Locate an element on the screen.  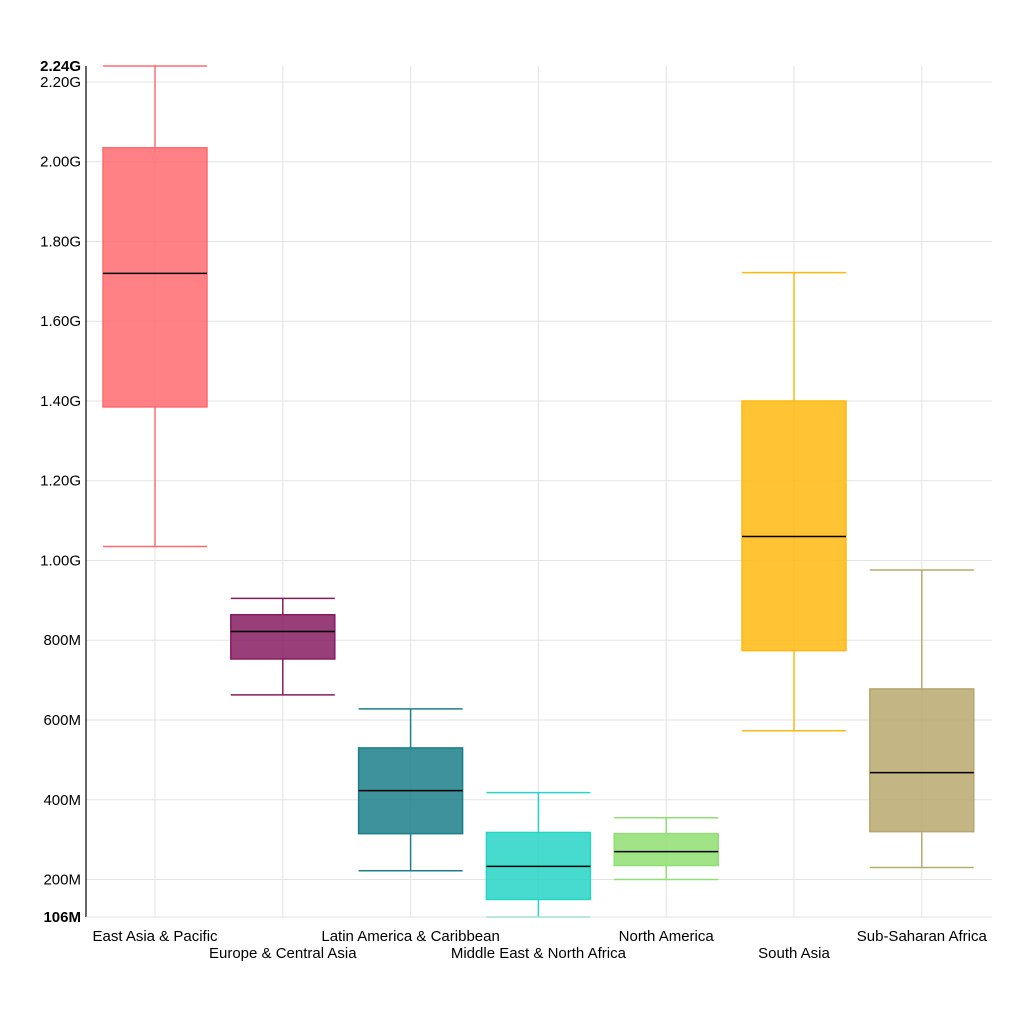
y-tick-label: 2.20G is located at coordinates (60, 82).